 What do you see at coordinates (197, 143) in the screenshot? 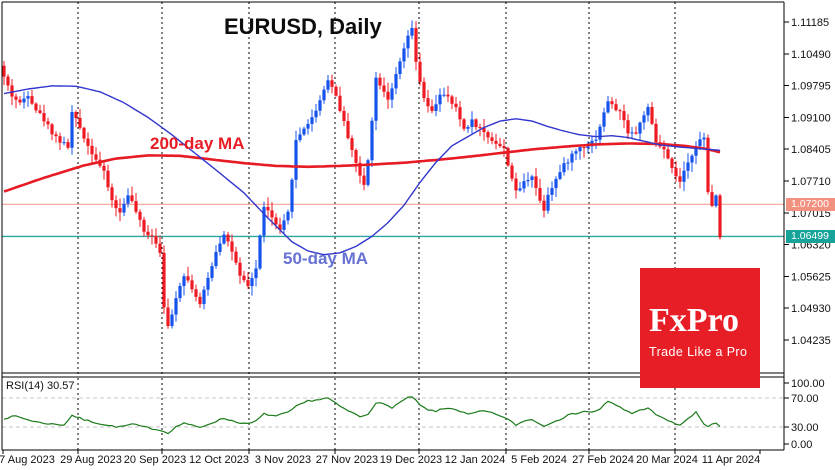
I see `ma200-label: 200-day MA` at bounding box center [197, 143].